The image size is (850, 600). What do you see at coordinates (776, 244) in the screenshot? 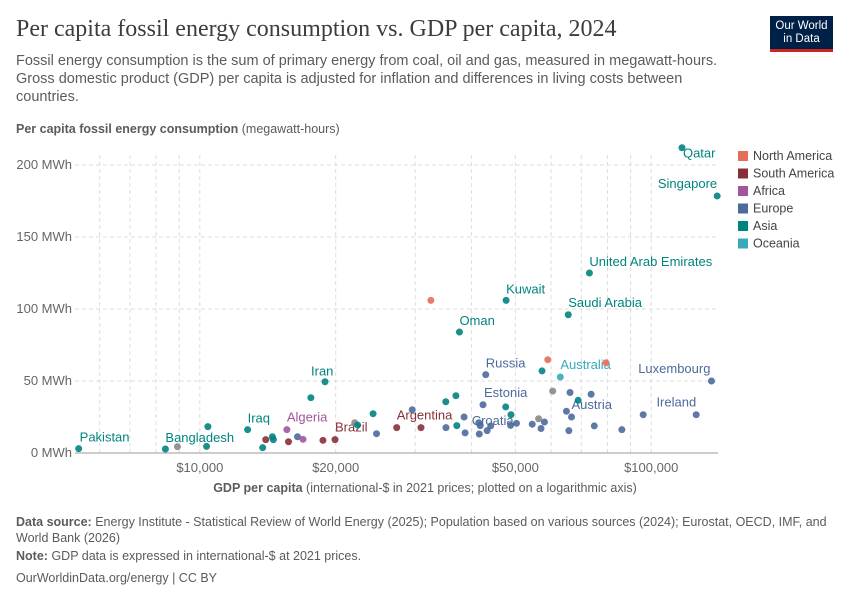
I see `legend-label: Oceania` at bounding box center [776, 244].